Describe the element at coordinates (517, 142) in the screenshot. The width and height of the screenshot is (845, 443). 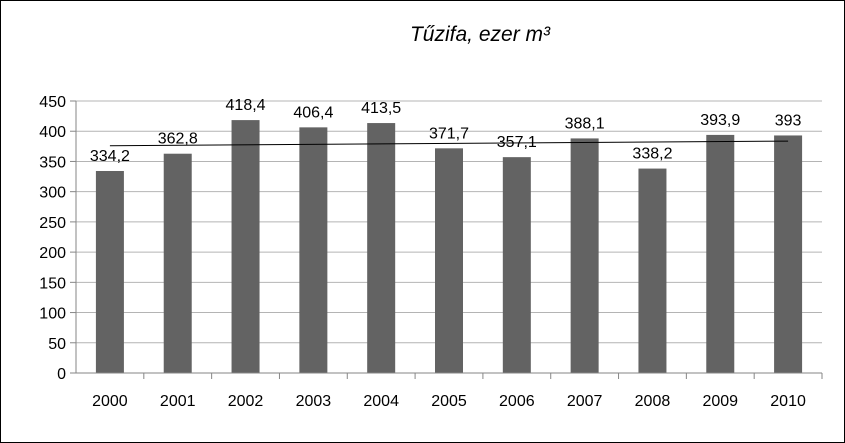
I see `data-label: 357,1` at that location.